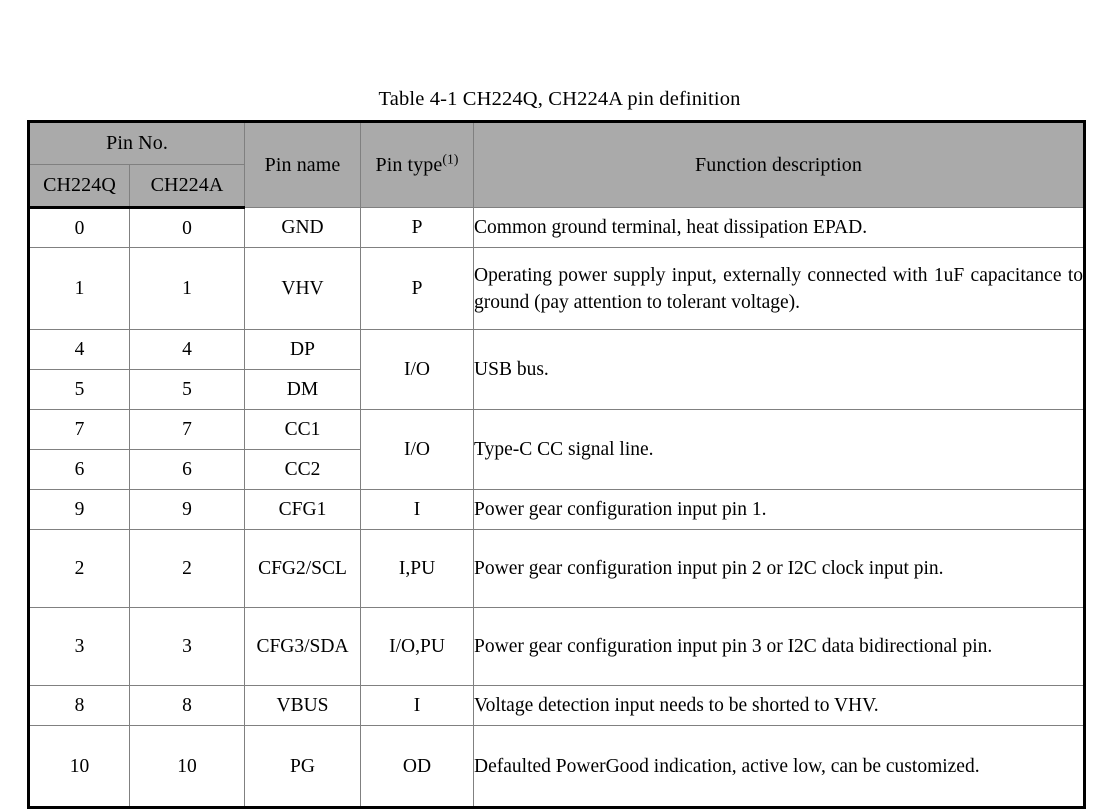 The width and height of the screenshot is (1119, 809). I want to click on cell-ch224q: 8, so click(79, 705).